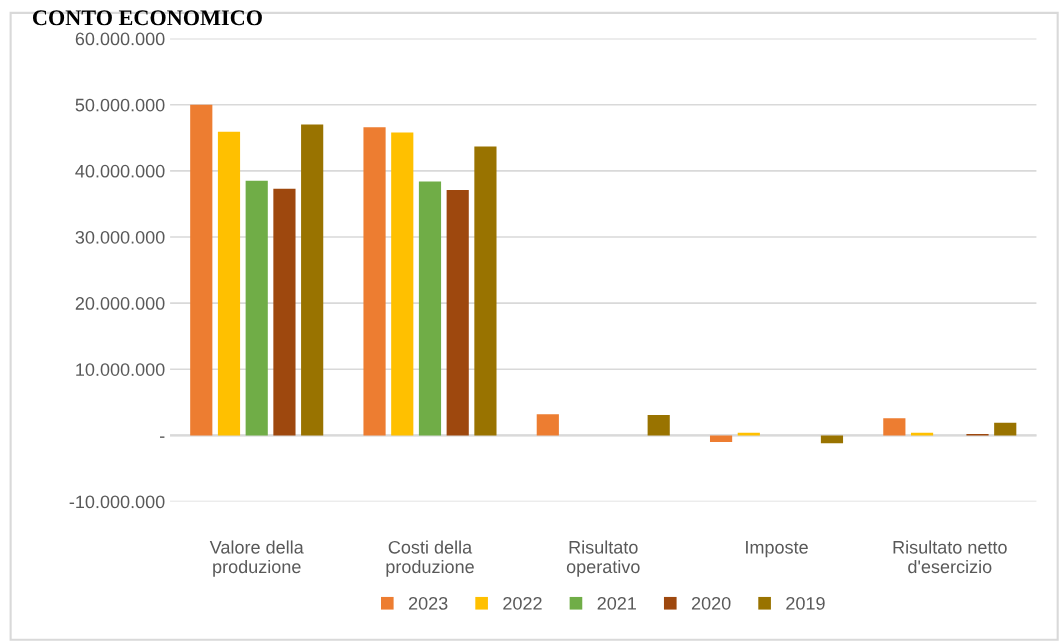 The height and width of the screenshot is (643, 1063). Describe the element at coordinates (430, 558) in the screenshot. I see `x-tick-label: Costi della produzione` at that location.